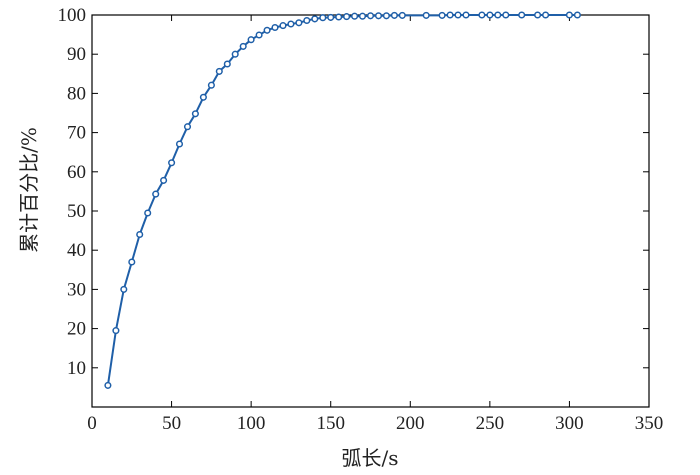 The height and width of the screenshot is (475, 700). I want to click on x-tick-label: 200, so click(410, 423).